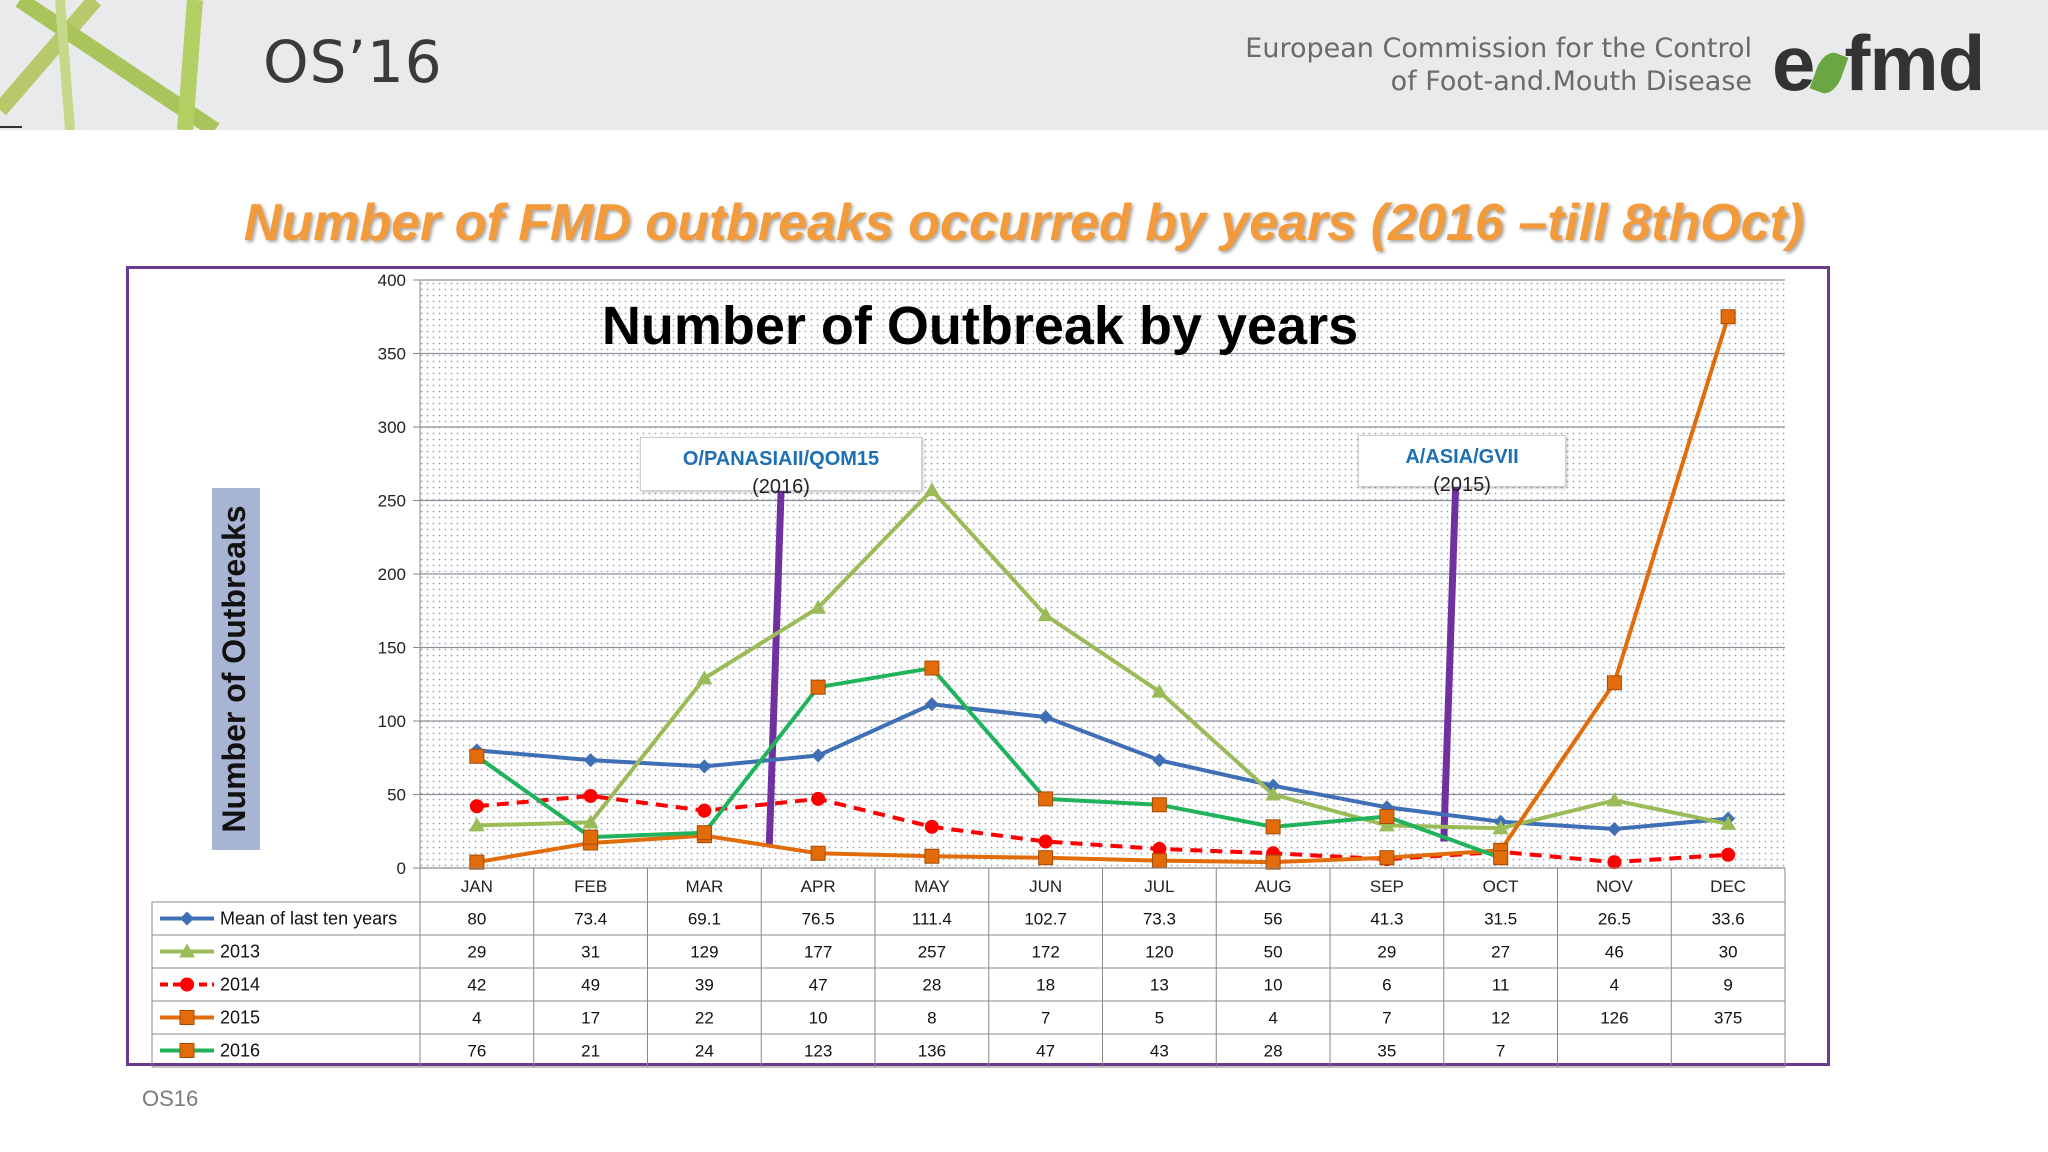 The height and width of the screenshot is (1152, 2048). What do you see at coordinates (781, 459) in the screenshot?
I see `annotation-strain-label: O/PANASIAII/QOM15` at bounding box center [781, 459].